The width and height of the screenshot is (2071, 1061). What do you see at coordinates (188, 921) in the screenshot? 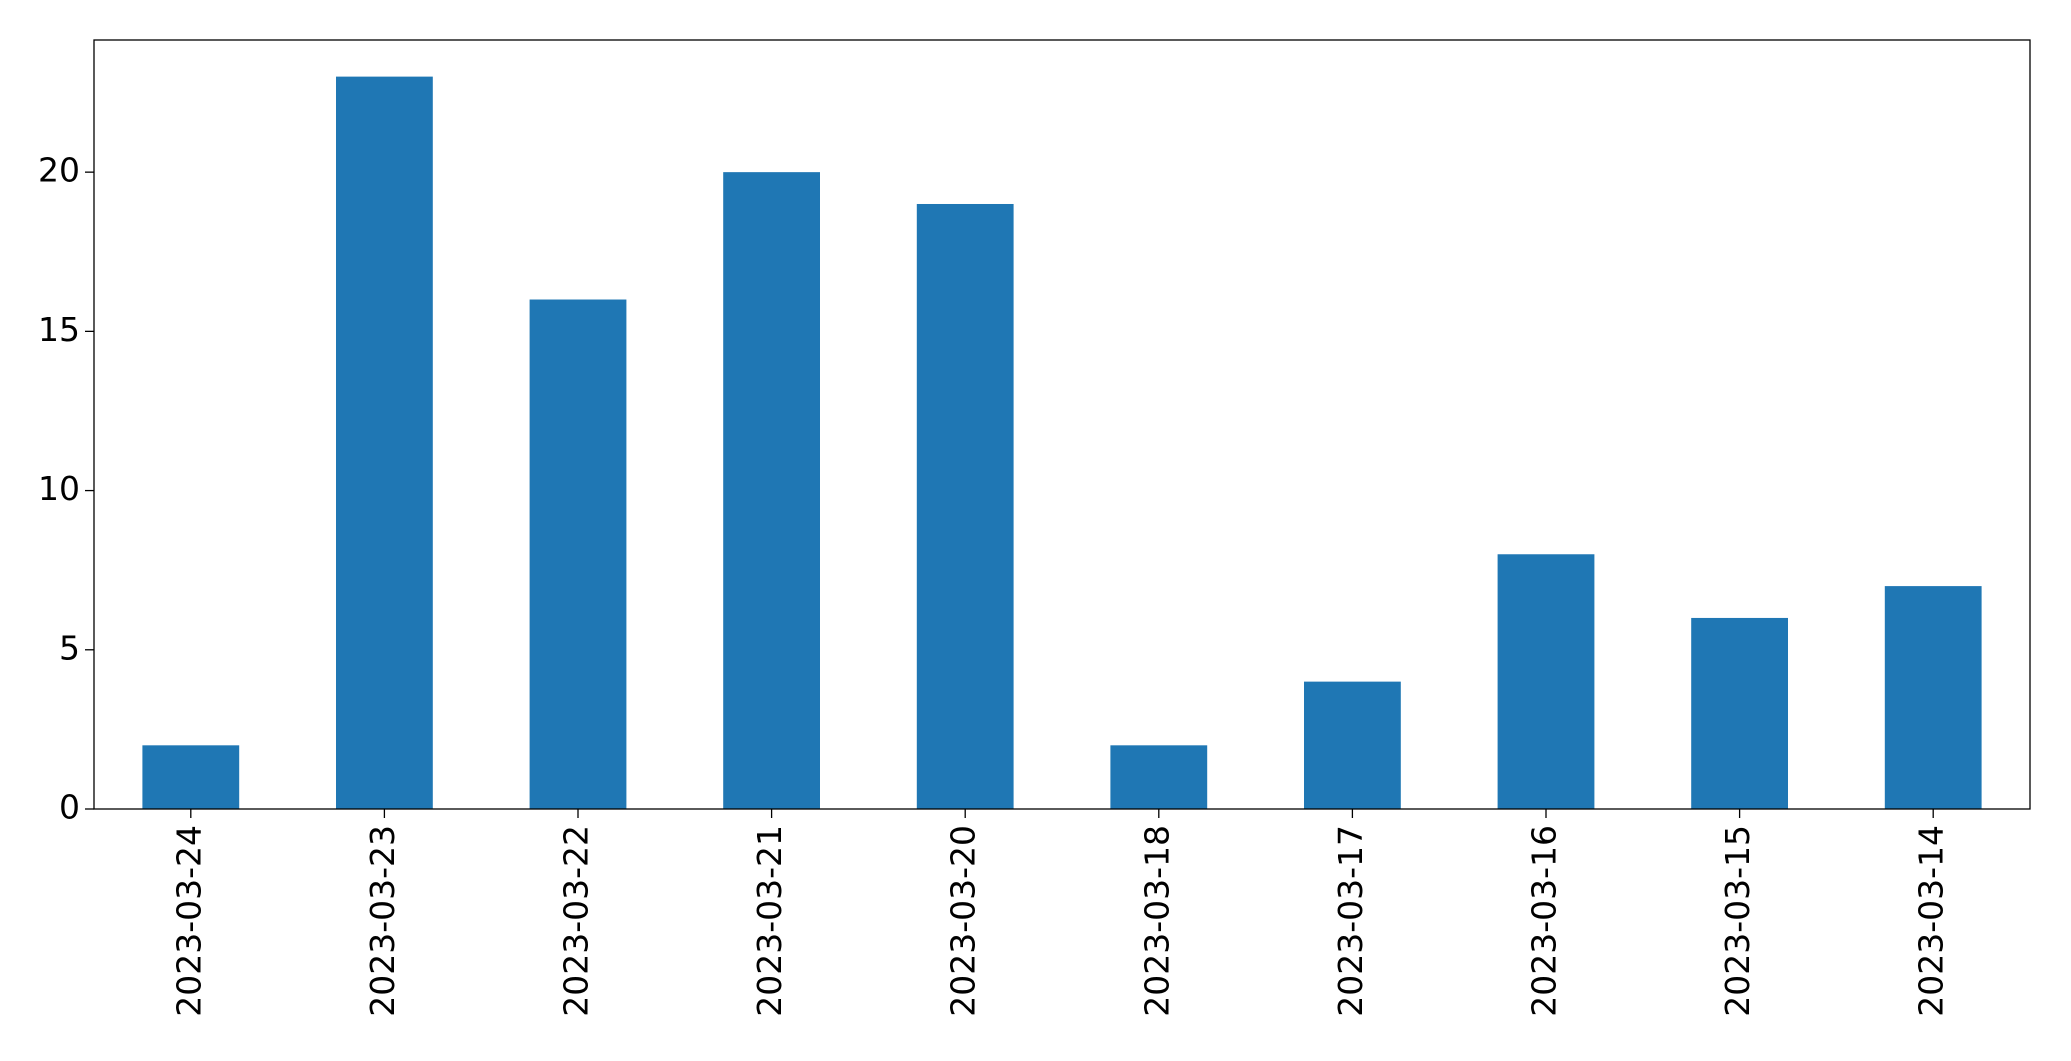
I see `x-tick-label: 2023-03-24` at bounding box center [188, 921].